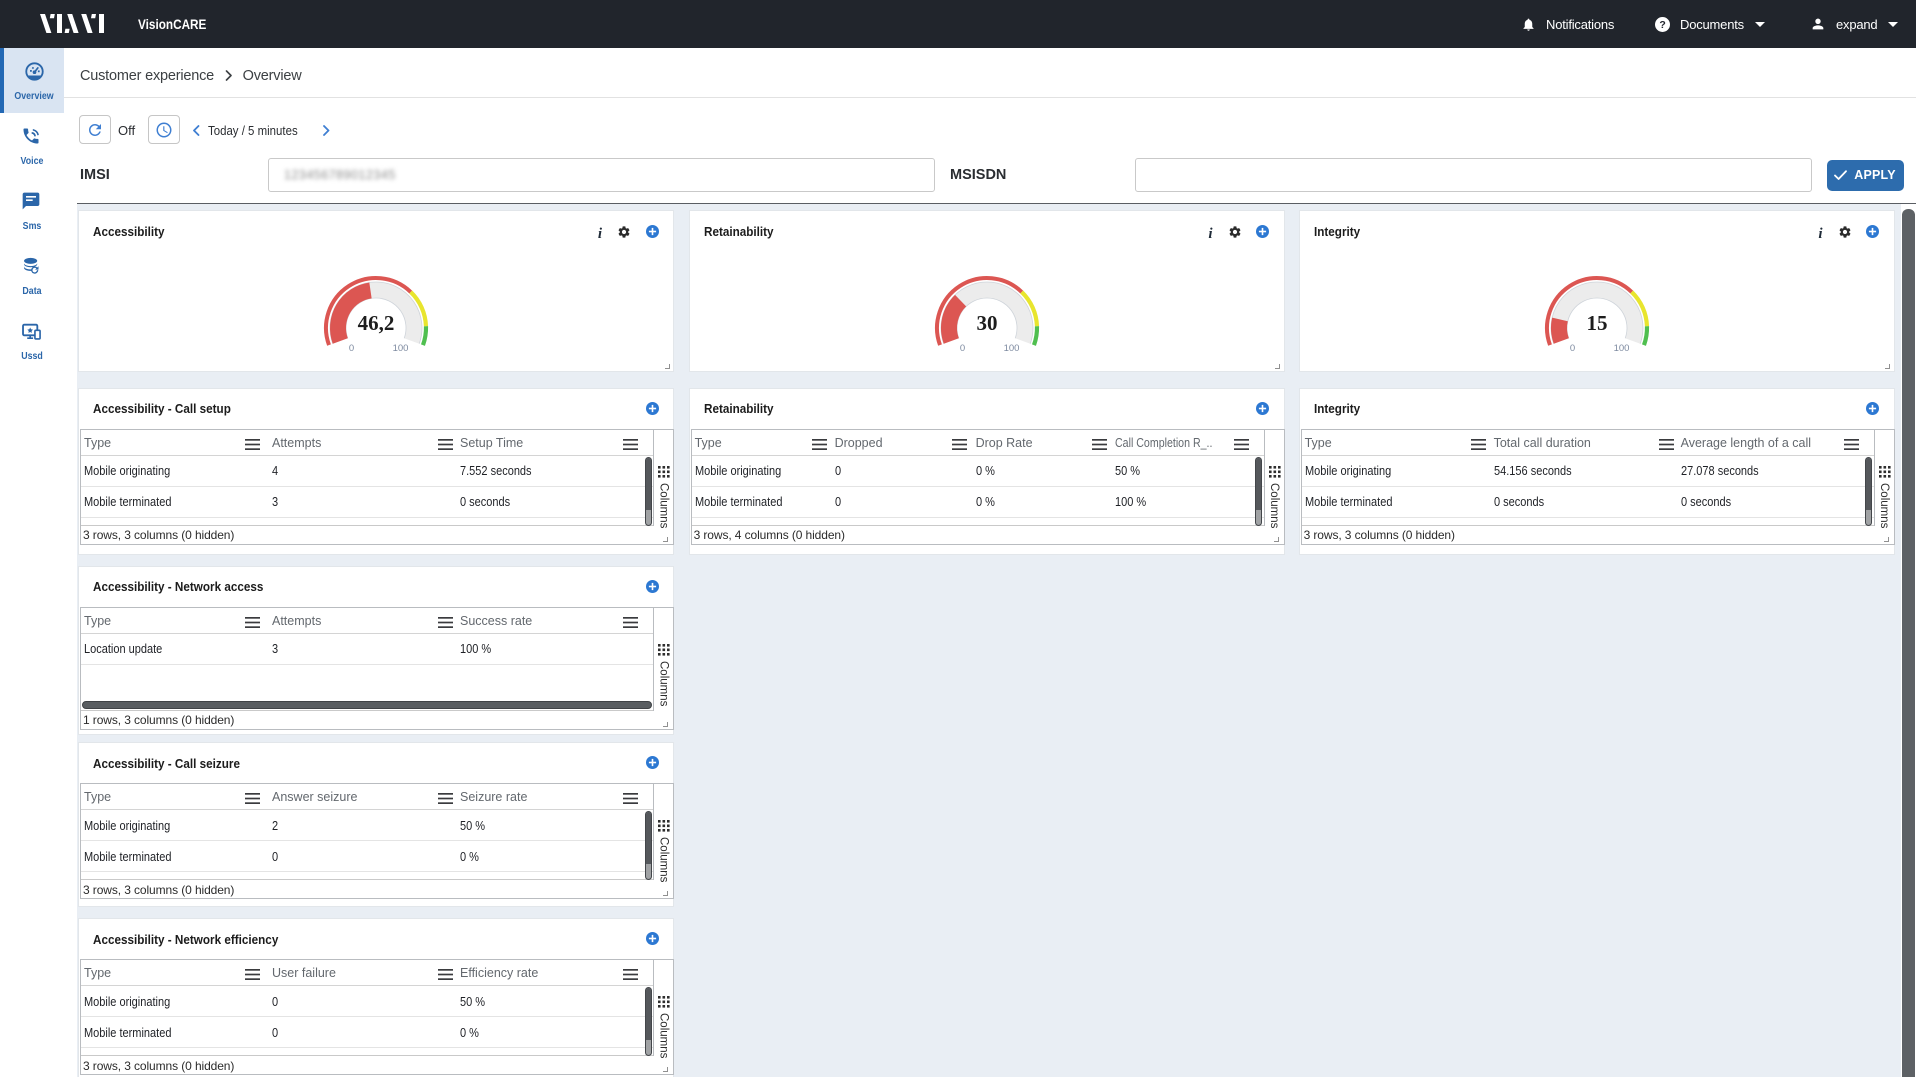 The width and height of the screenshot is (1916, 1077). Describe the element at coordinates (376, 323) in the screenshot. I see `svg-text: 46,2` at that location.